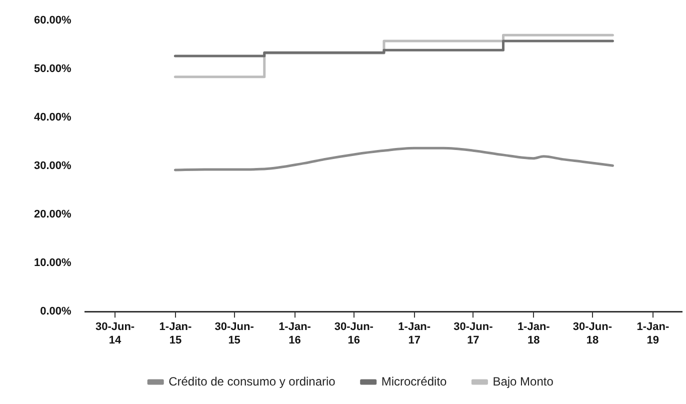 The image size is (686, 404). What do you see at coordinates (592, 333) in the screenshot?
I see `x-tick-label: 30-Jun-18` at bounding box center [592, 333].